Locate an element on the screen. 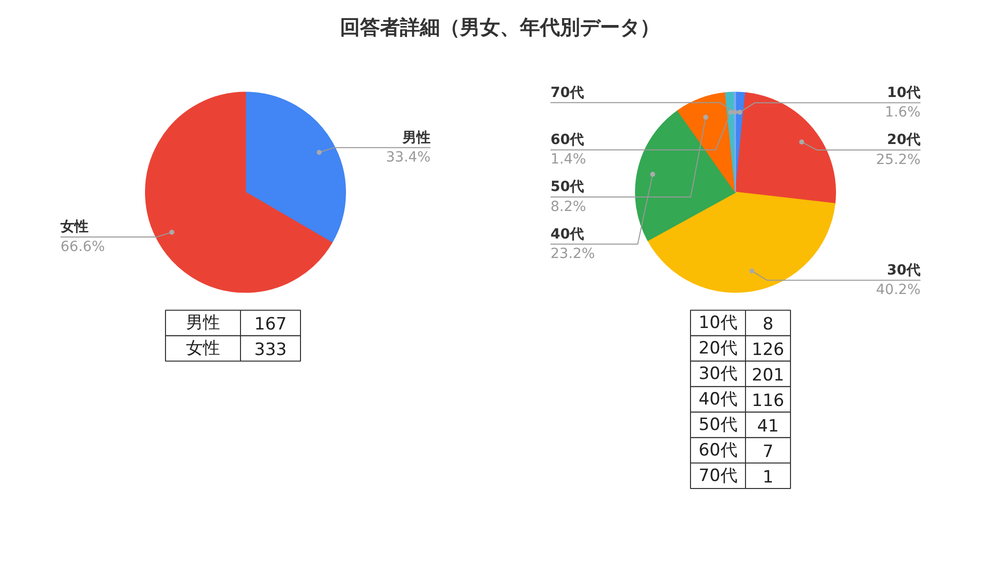 The height and width of the screenshot is (563, 1000). category-label: 男性 is located at coordinates (203, 322).